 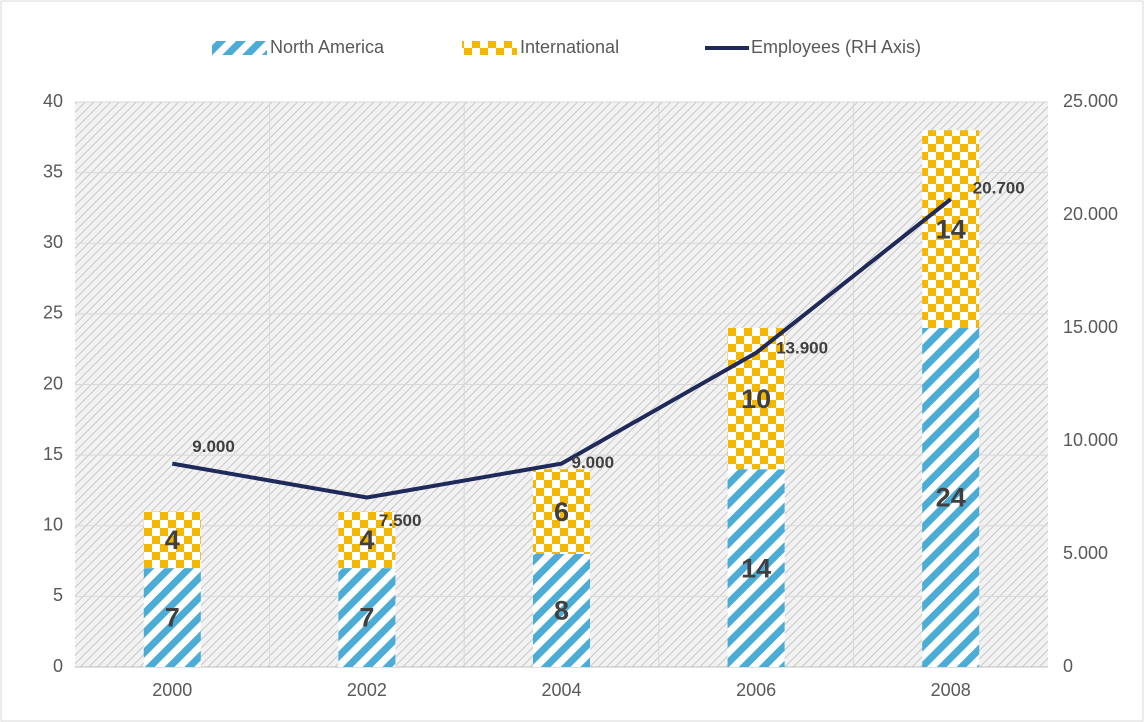 What do you see at coordinates (58, 595) in the screenshot?
I see `y-tick-label: 5` at bounding box center [58, 595].